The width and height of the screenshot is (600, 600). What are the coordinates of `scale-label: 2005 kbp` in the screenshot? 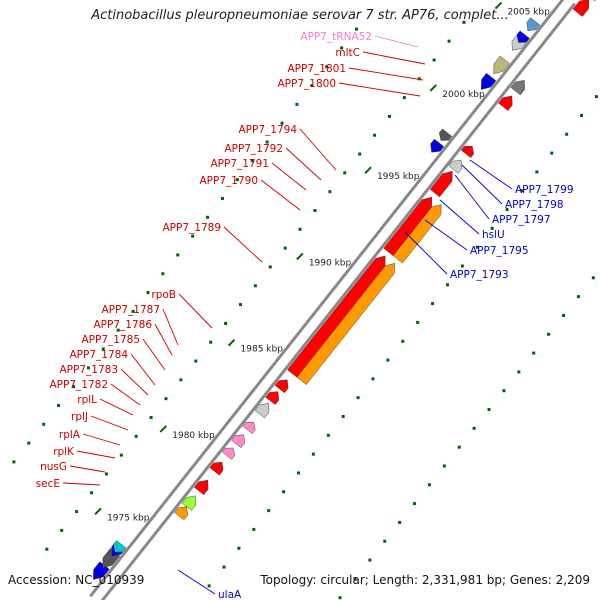 It's located at (528, 13).